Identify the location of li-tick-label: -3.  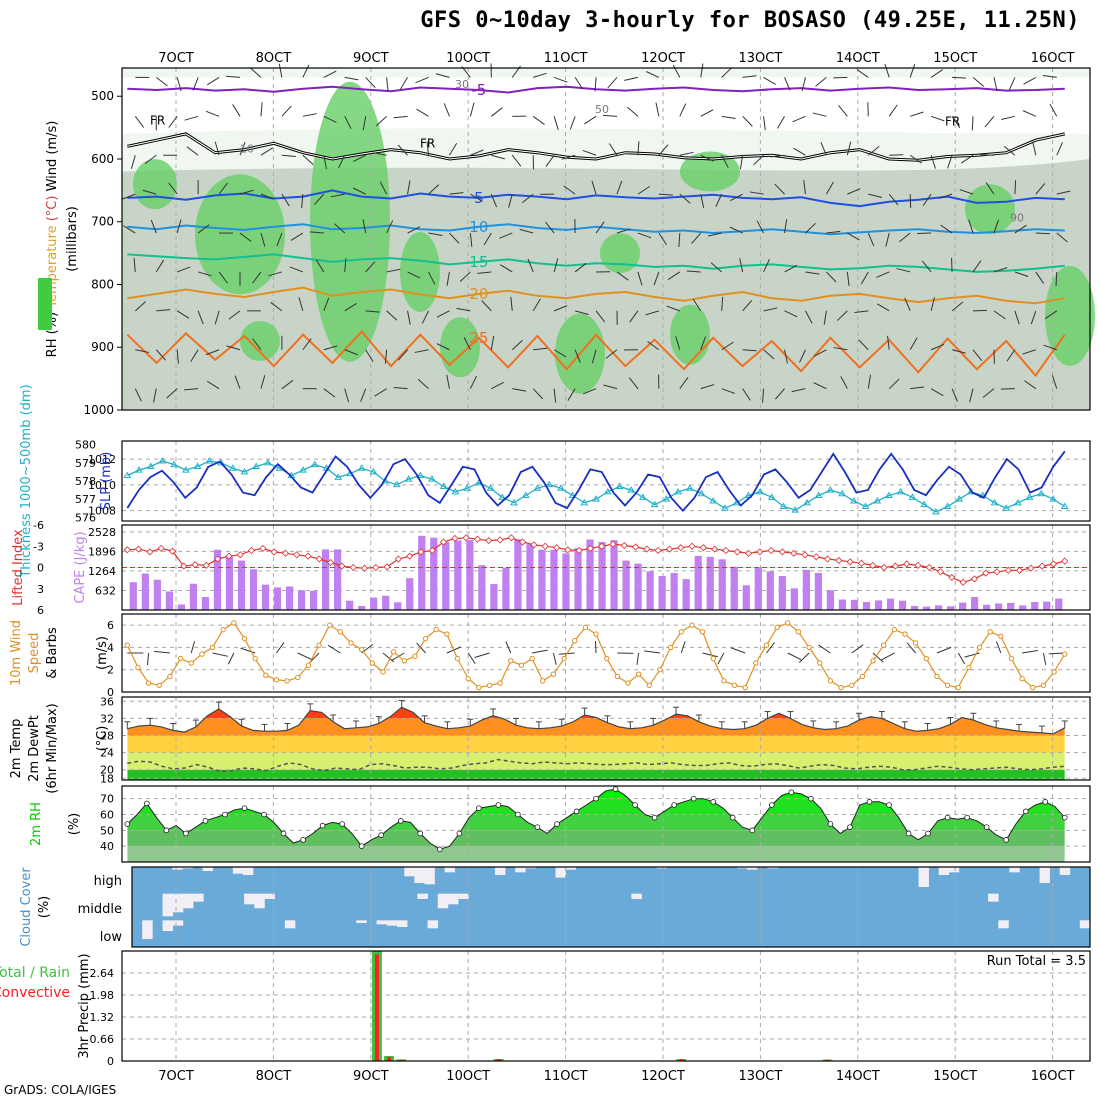
(38, 546).